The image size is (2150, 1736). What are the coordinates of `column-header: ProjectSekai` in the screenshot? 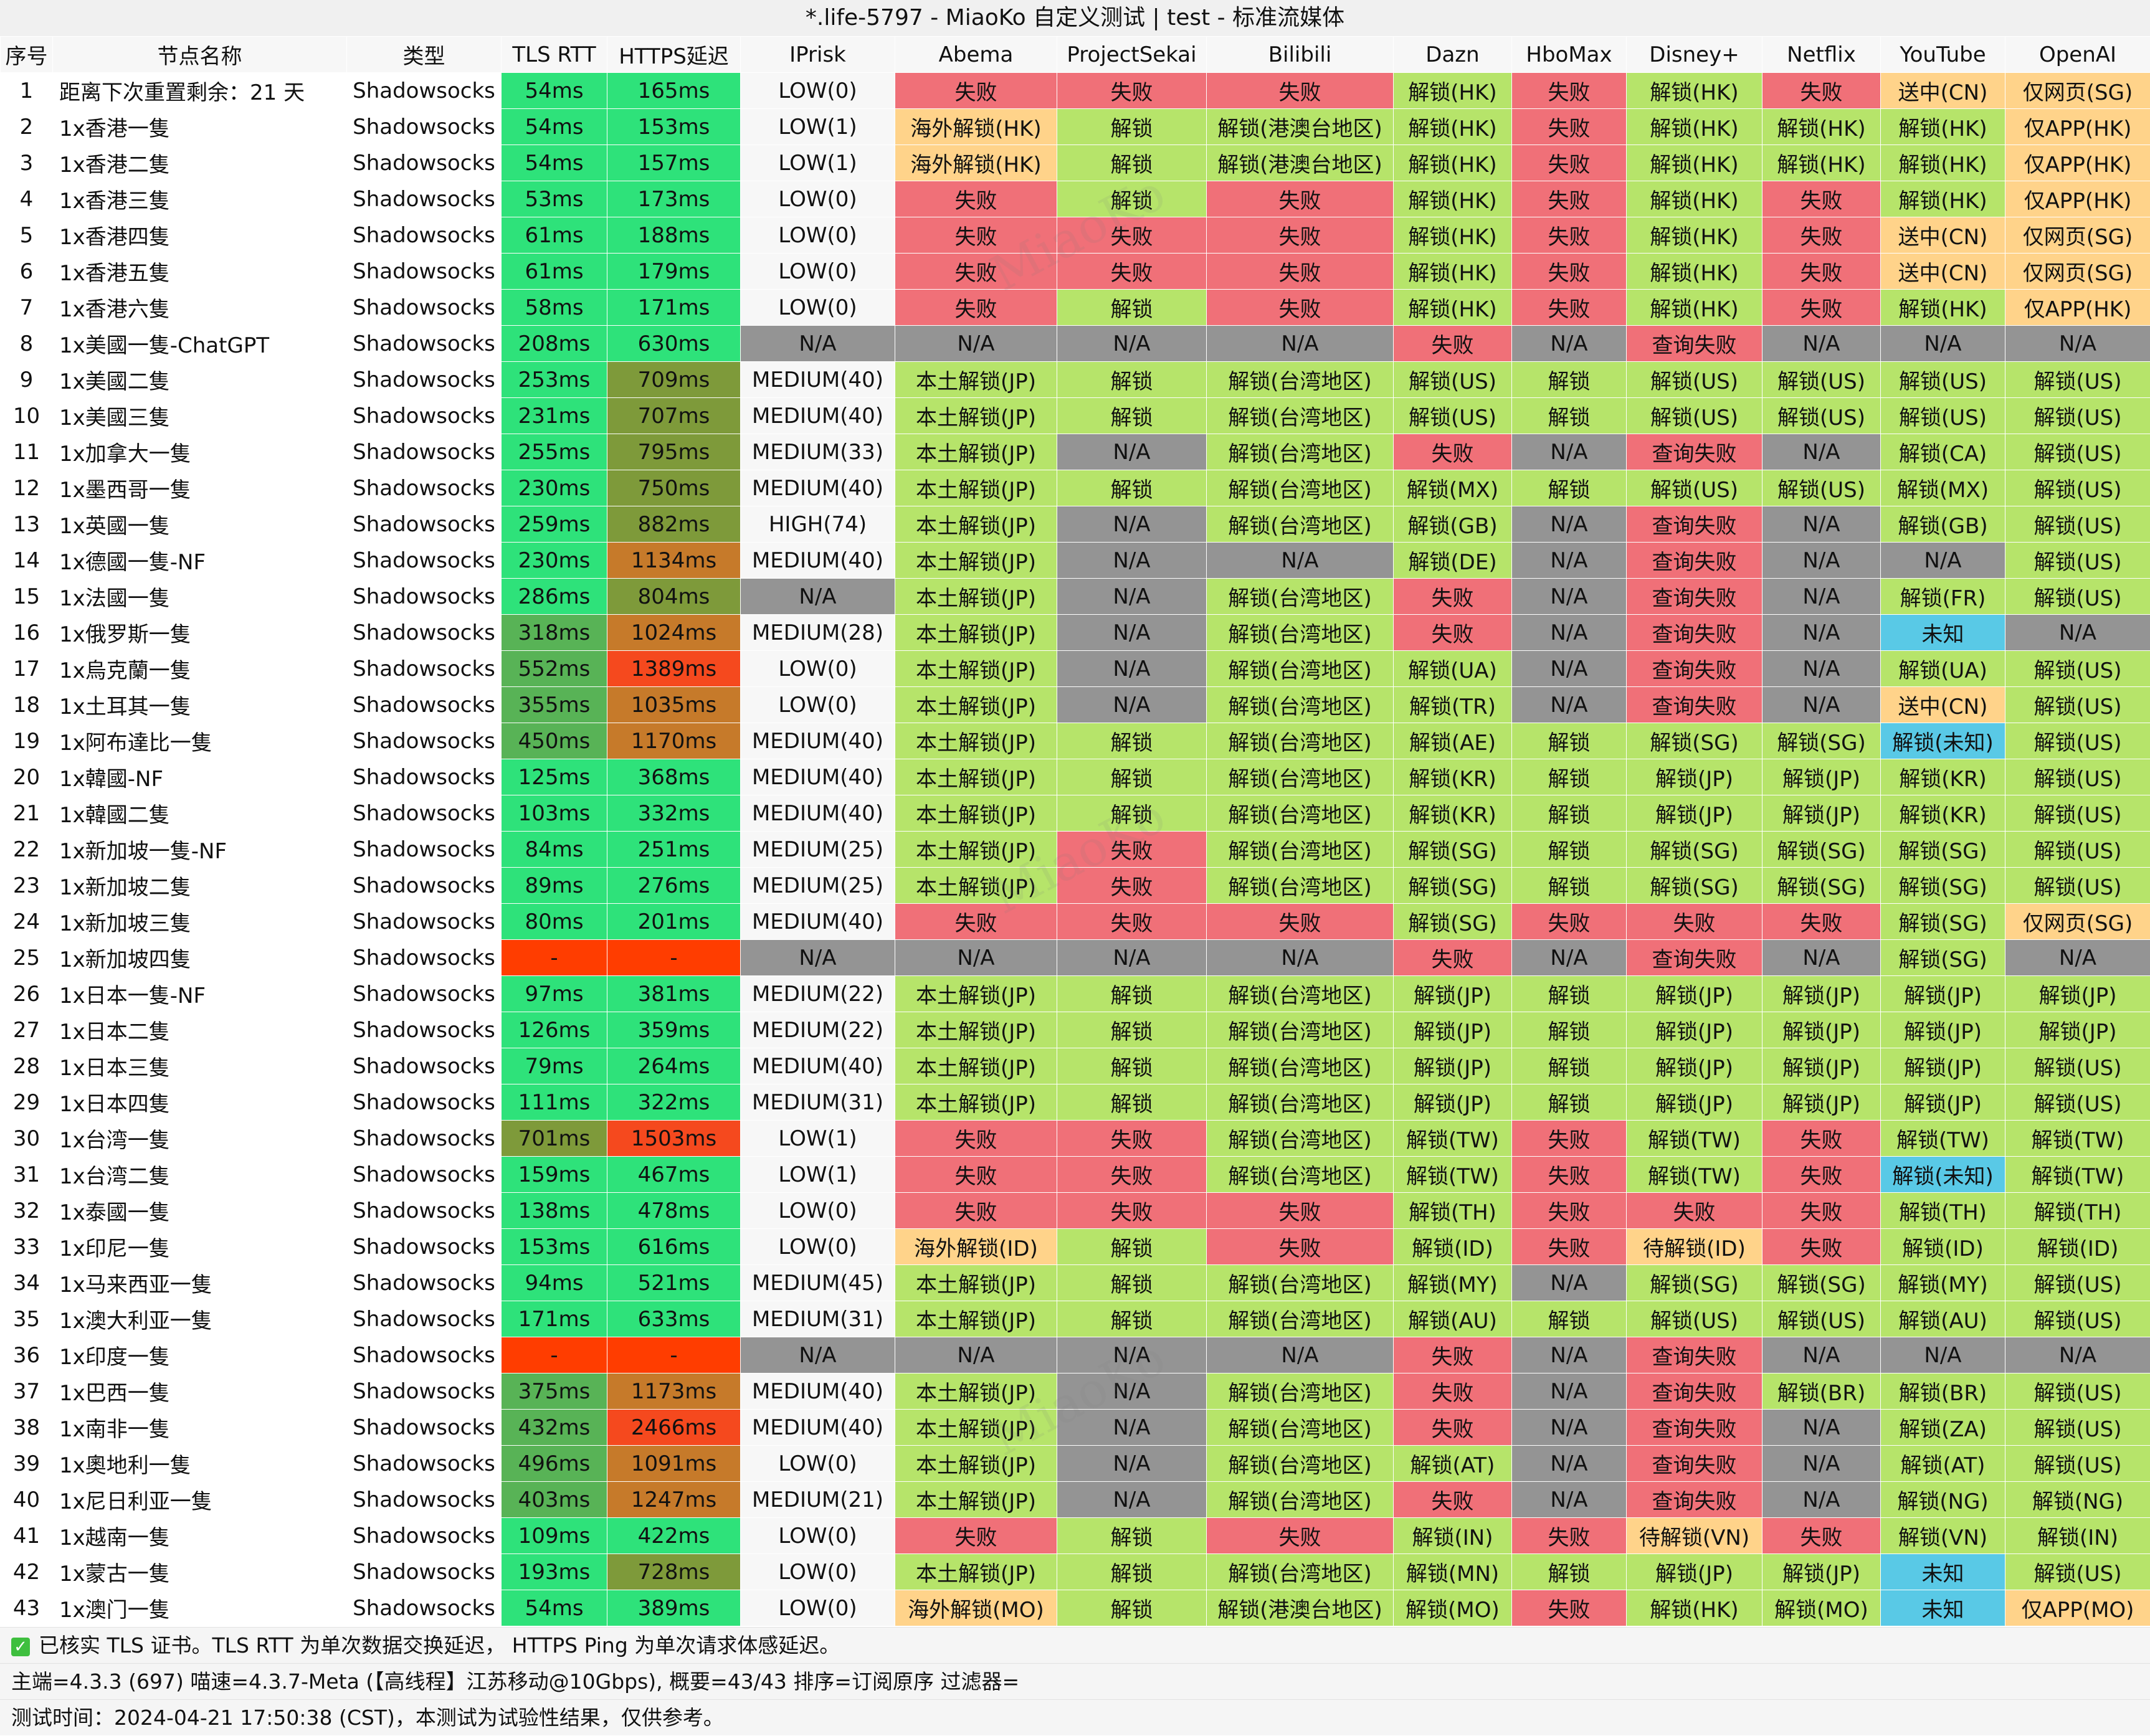 It's located at (1132, 55).